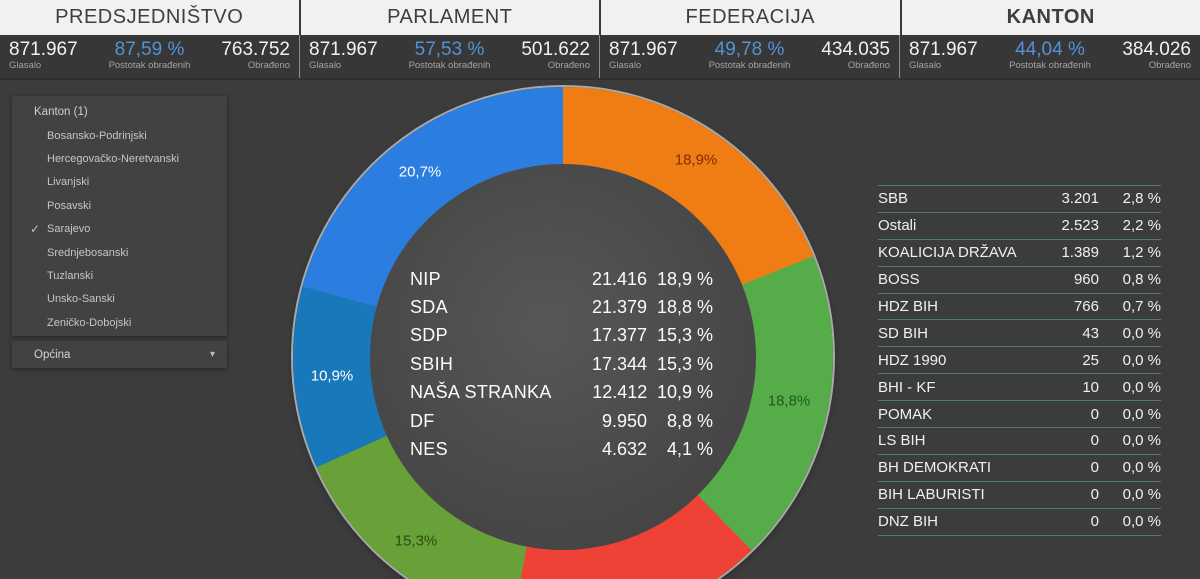  Describe the element at coordinates (1050, 49) in the screenshot. I see `stat-value: 44,04 %` at that location.